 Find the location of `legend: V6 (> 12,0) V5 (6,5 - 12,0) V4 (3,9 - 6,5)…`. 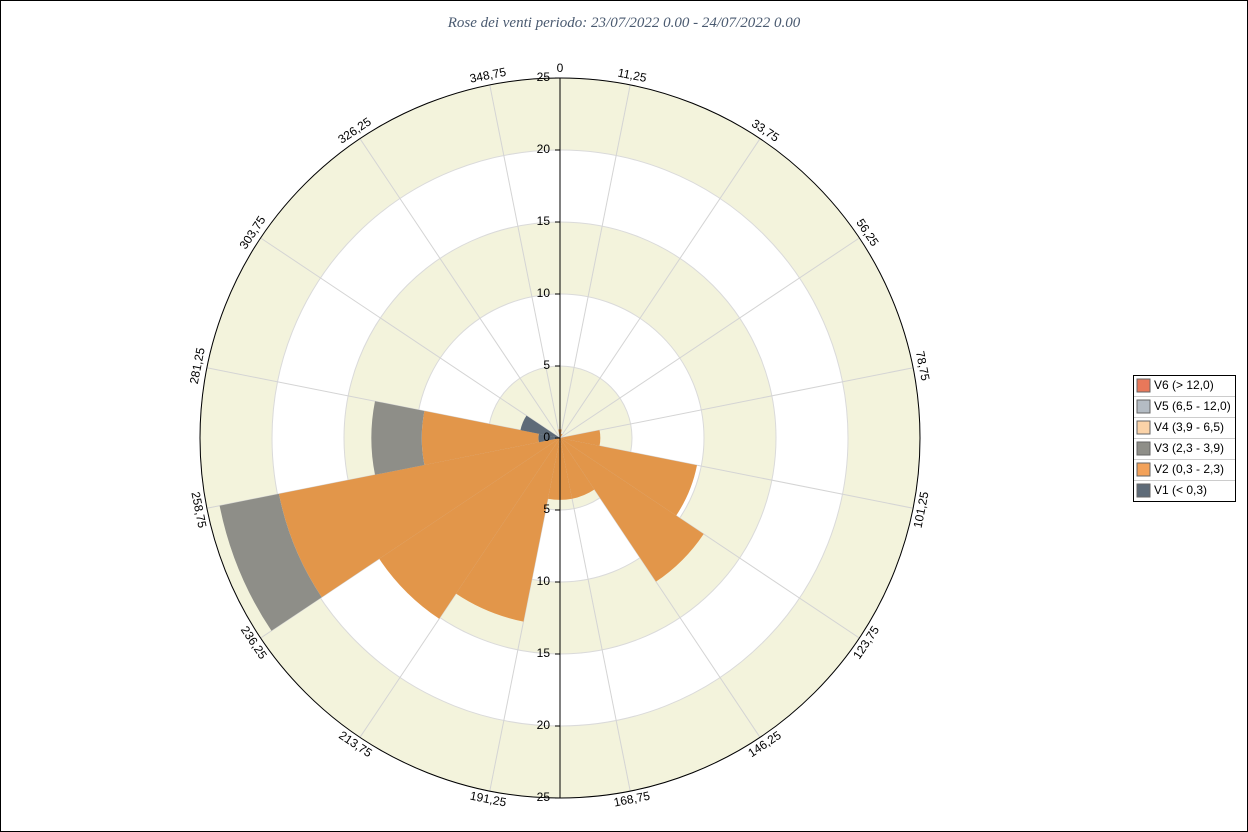

legend: V6 (> 12,0) V5 (6,5 - 12,0) V4 (3,9 - 6,5)… is located at coordinates (1184, 438).